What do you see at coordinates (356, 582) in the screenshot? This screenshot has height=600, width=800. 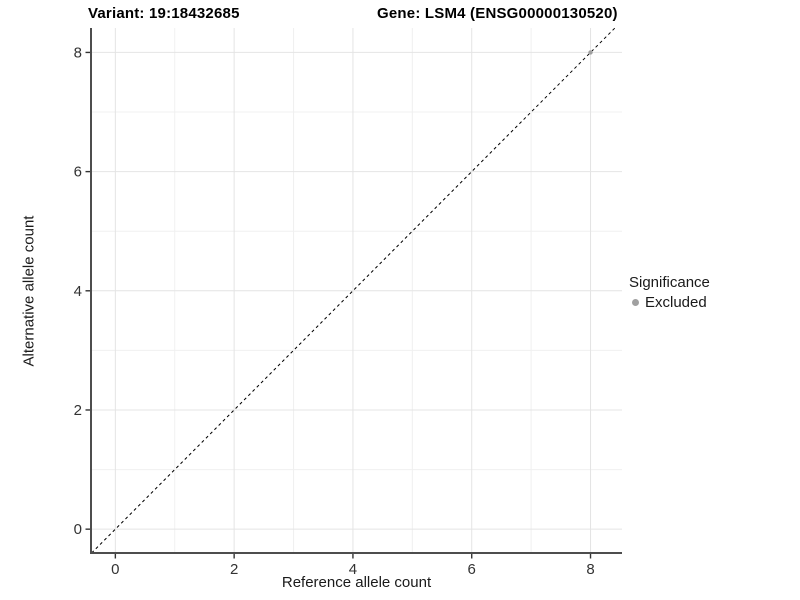 I see `x-axis-label: Reference allele count` at bounding box center [356, 582].